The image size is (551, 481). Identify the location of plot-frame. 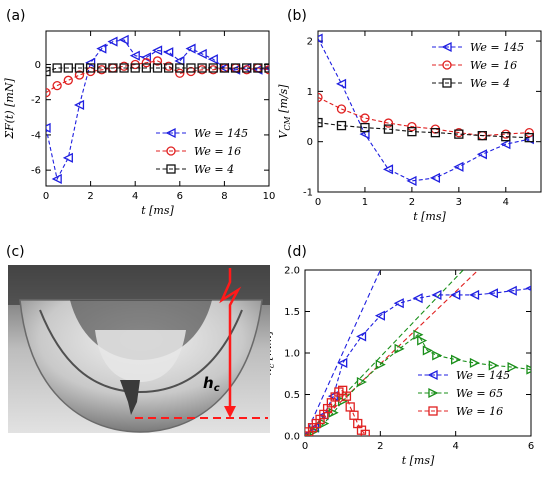
(157, 108).